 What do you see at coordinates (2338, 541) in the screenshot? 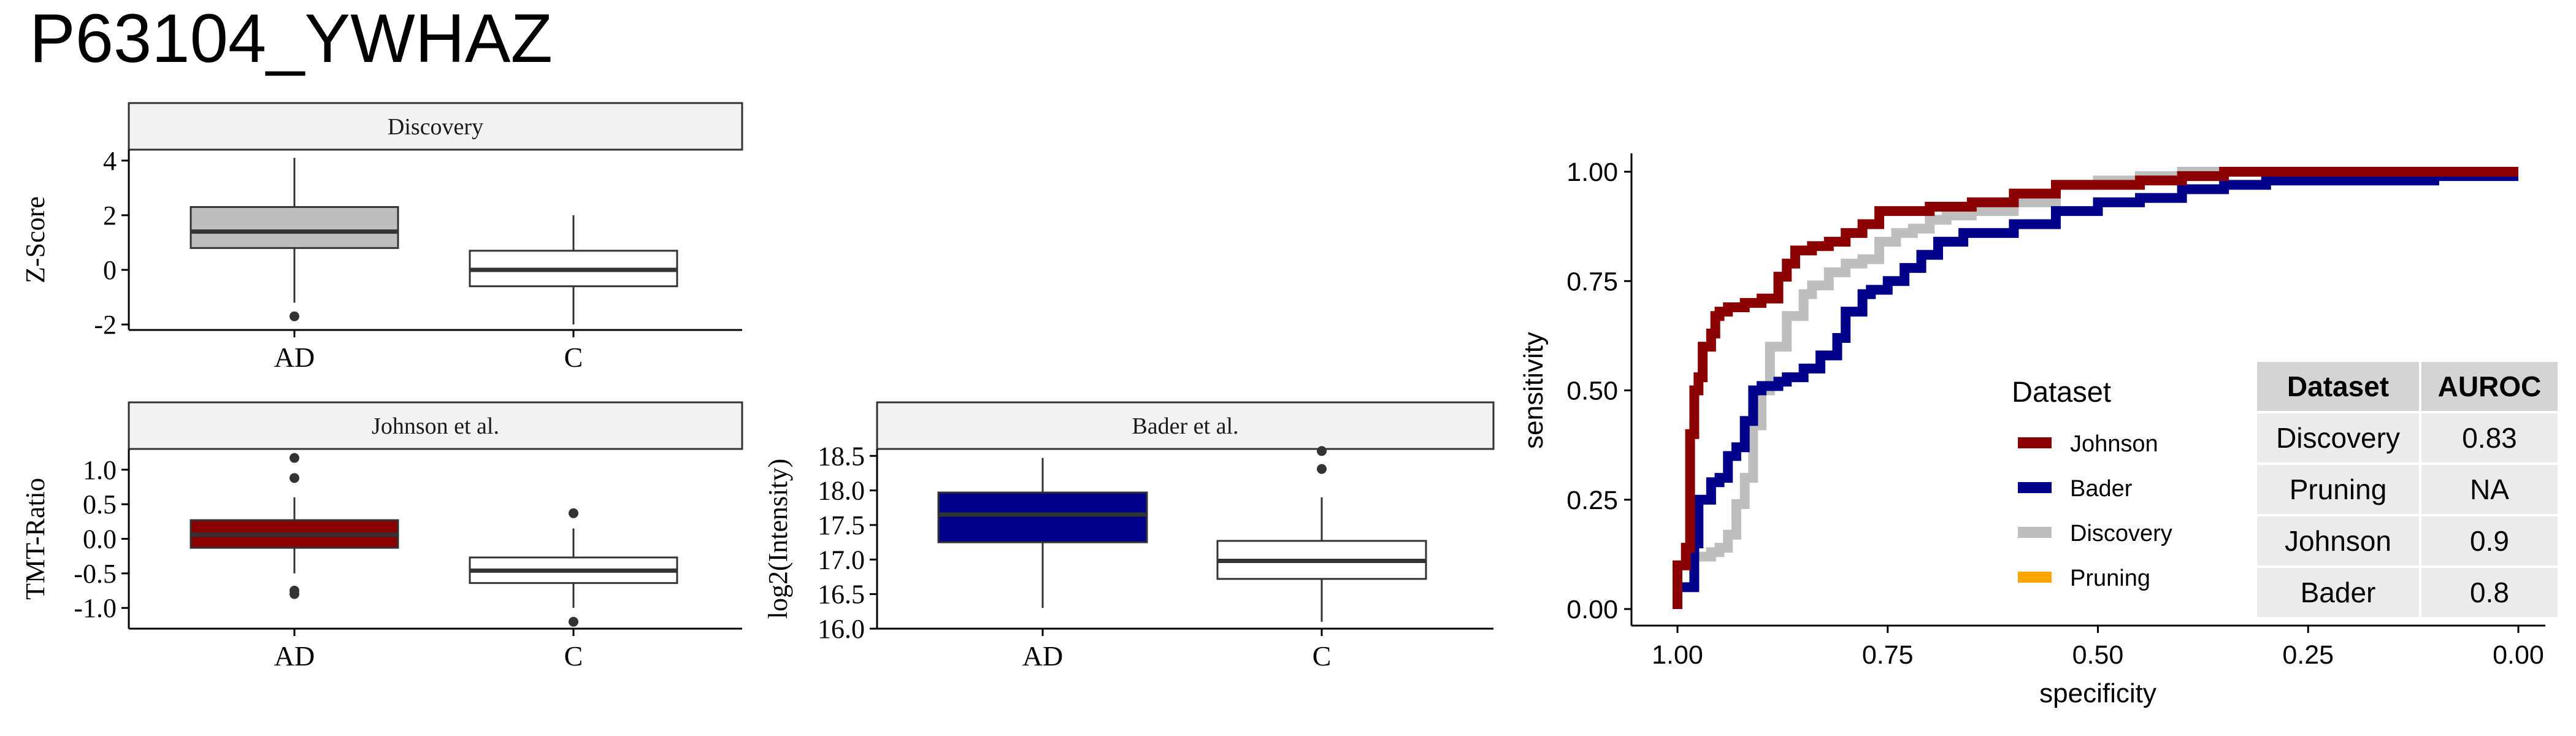
I see `table-cell-text: Johnson` at bounding box center [2338, 541].